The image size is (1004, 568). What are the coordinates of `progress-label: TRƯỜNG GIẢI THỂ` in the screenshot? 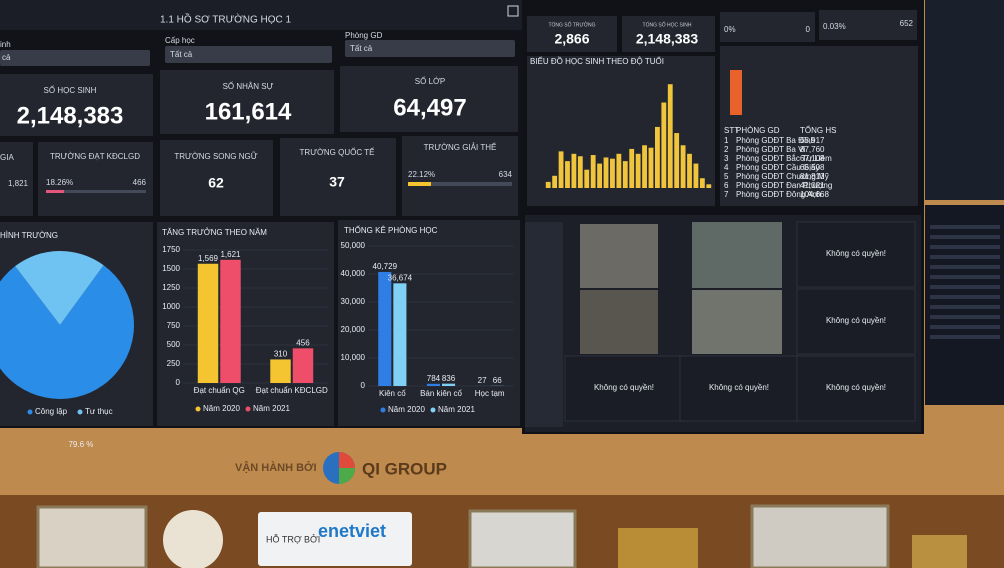 It's located at (460, 147).